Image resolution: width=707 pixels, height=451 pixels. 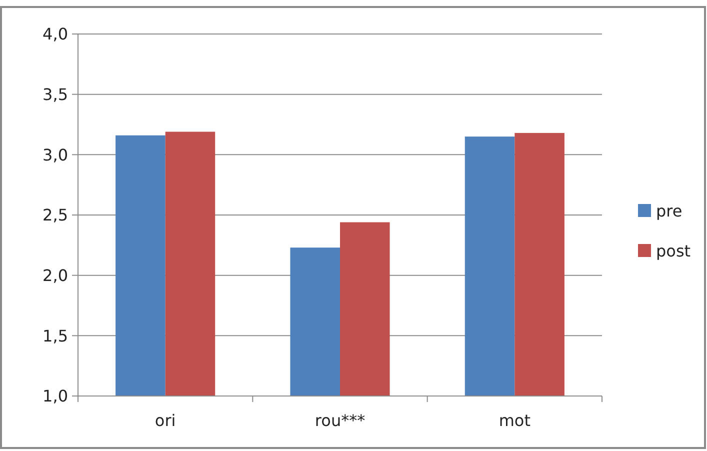 I want to click on y-tick-label: 3,5, so click(x=55, y=94).